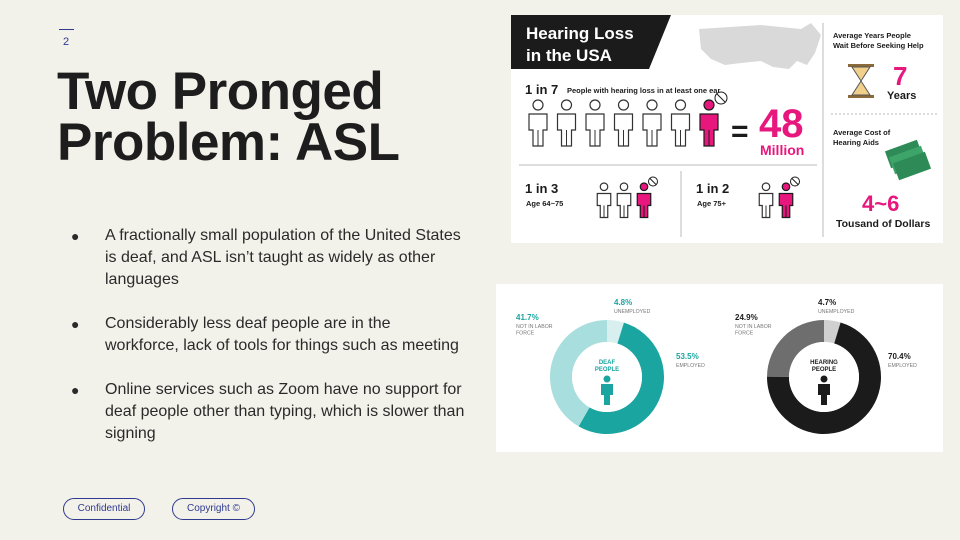  I want to click on big-unit: Million, so click(782, 150).